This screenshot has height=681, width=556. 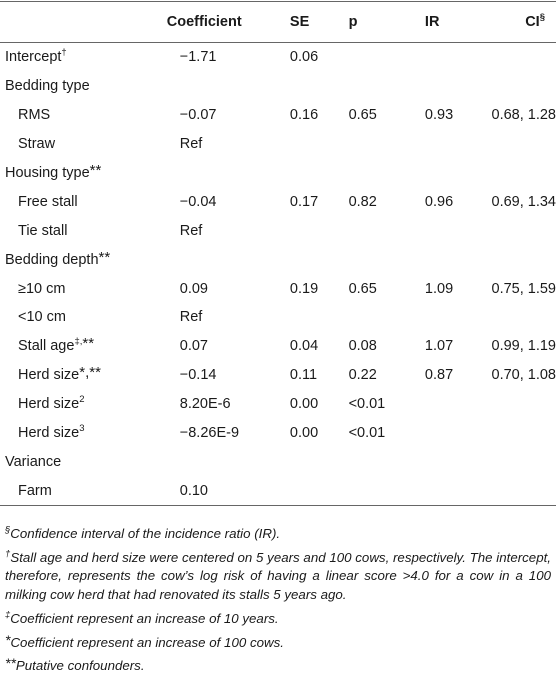 What do you see at coordinates (319, 115) in the screenshot?
I see `se-cell: 0.16` at bounding box center [319, 115].